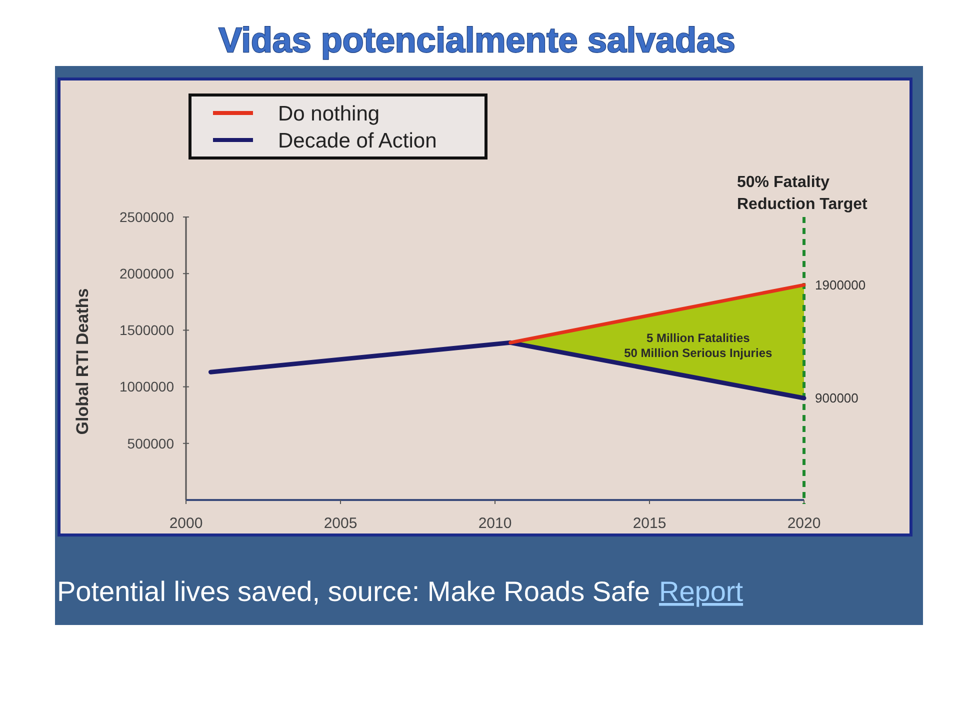 Image resolution: width=960 pixels, height=720 pixels. Describe the element at coordinates (804, 523) in the screenshot. I see `x-tick-label: 2020` at that location.